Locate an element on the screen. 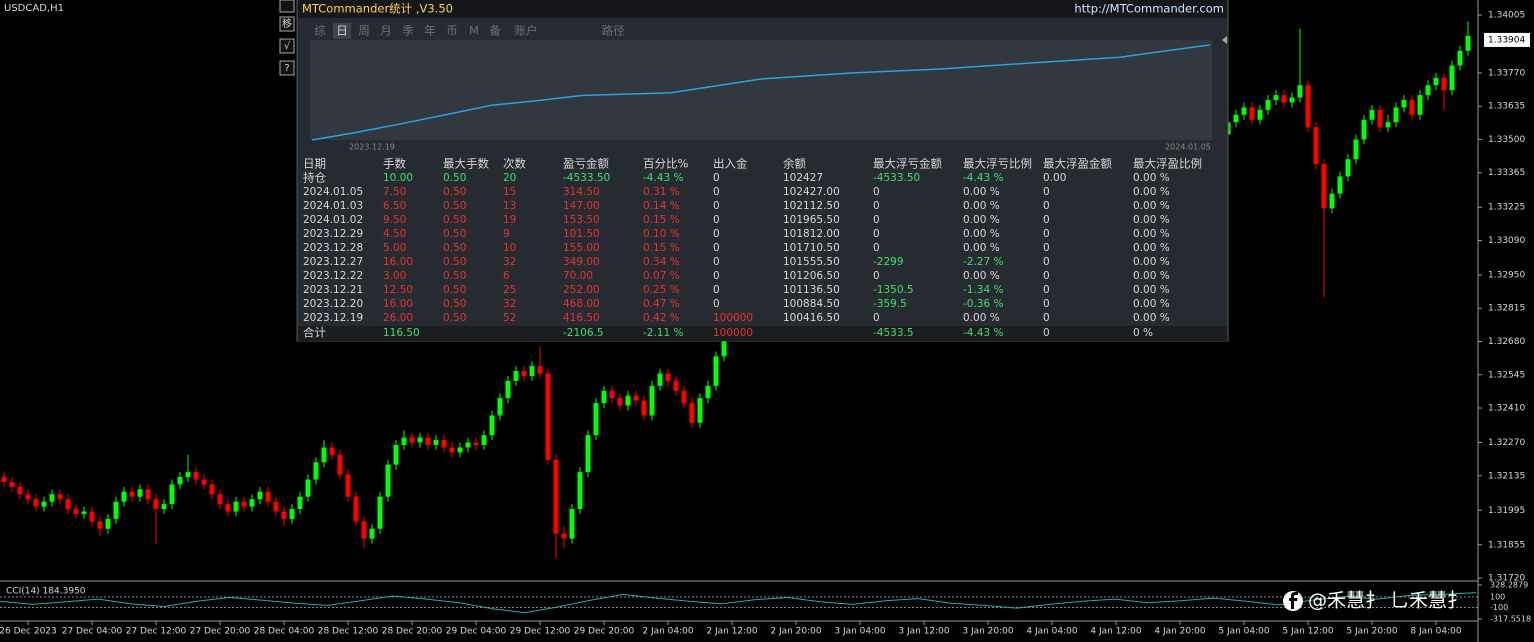  time-tick-label: 28 Dec 12:00 is located at coordinates (348, 632).